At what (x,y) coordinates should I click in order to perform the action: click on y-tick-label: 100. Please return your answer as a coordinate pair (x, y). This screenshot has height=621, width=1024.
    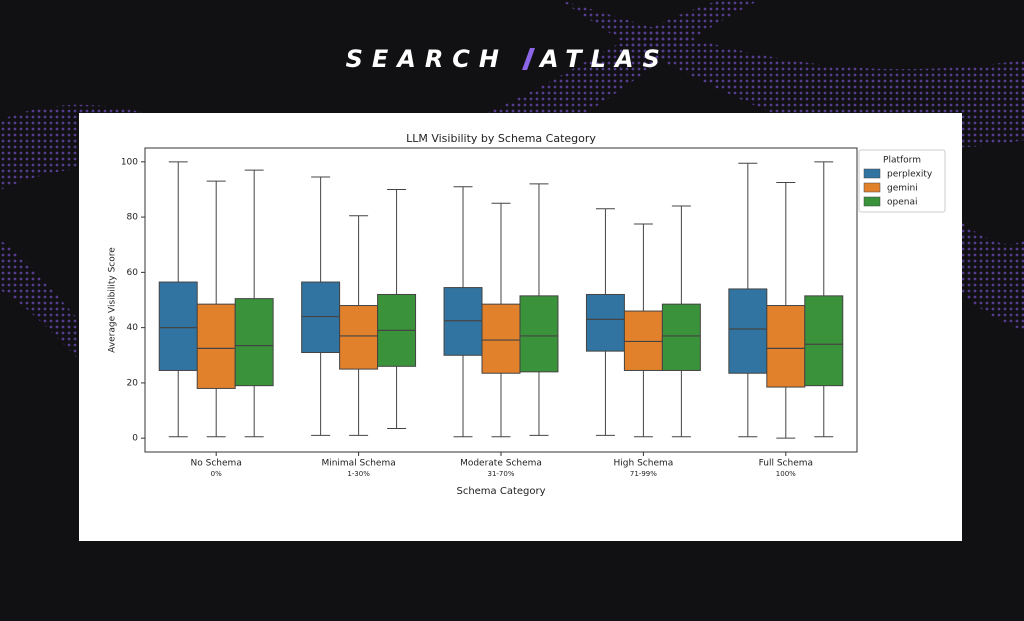
    Looking at the image, I should click on (129, 162).